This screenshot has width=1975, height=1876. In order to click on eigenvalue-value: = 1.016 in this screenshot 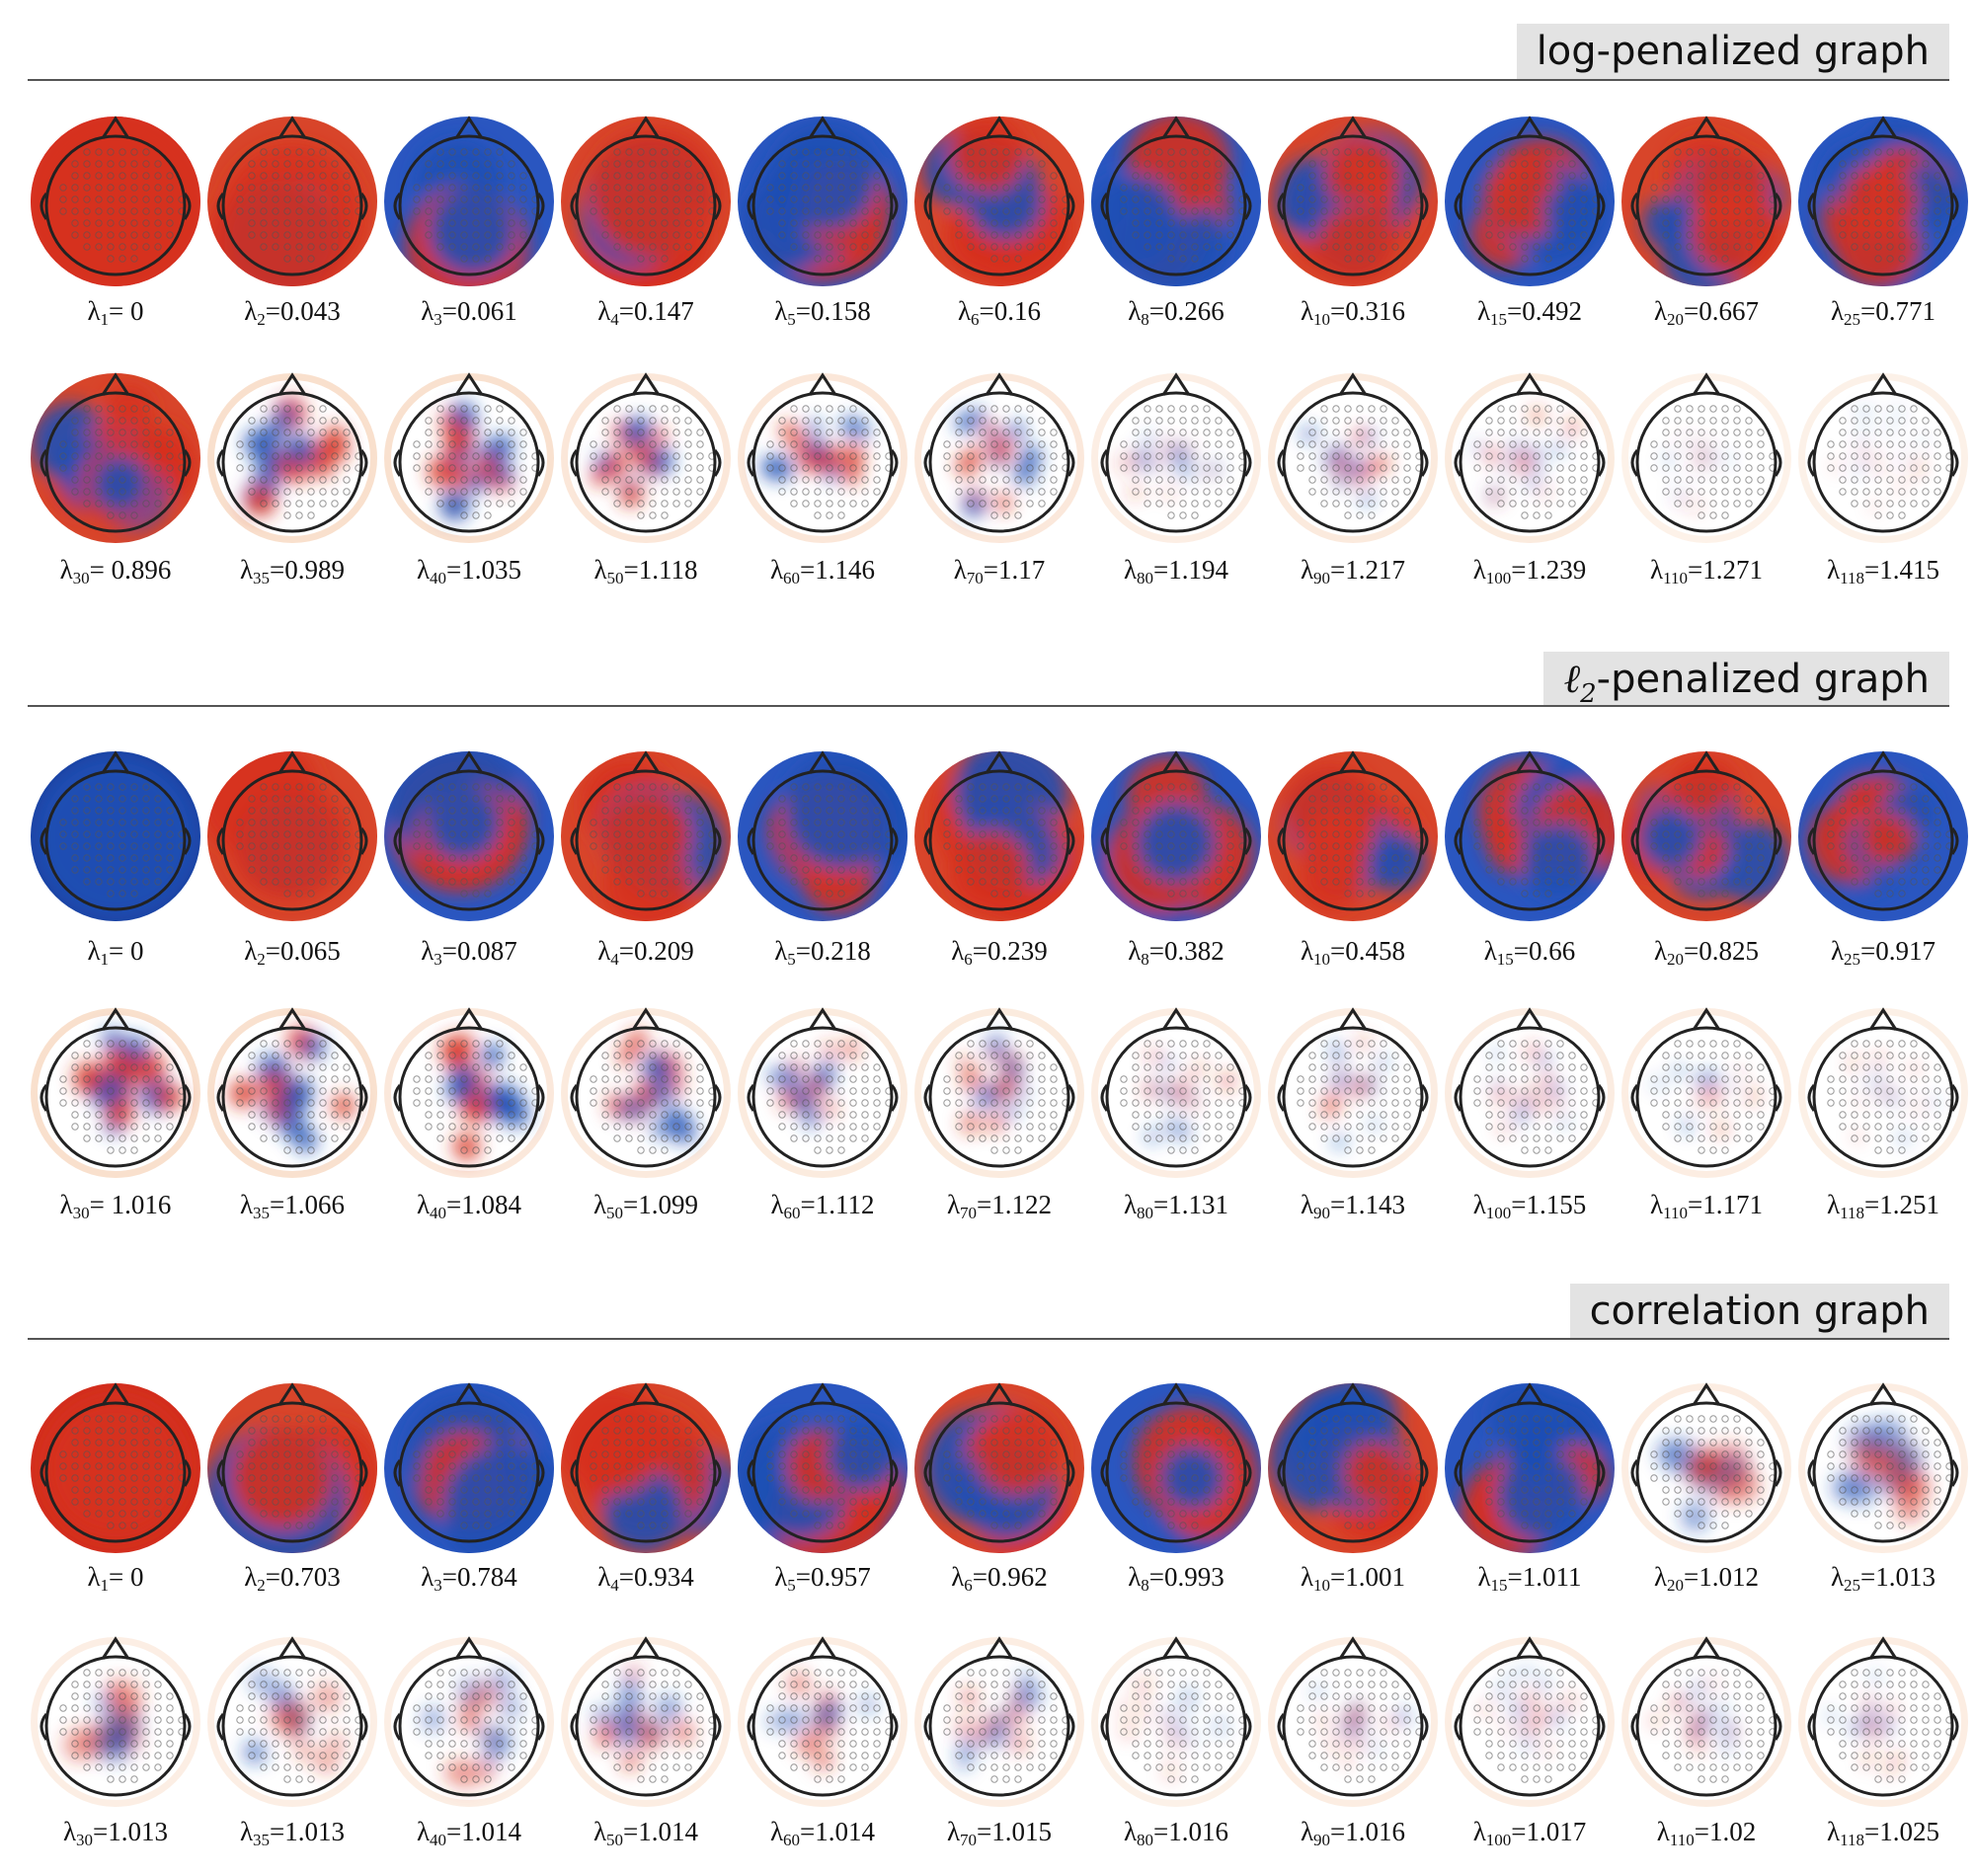, I will do `click(130, 1205)`.